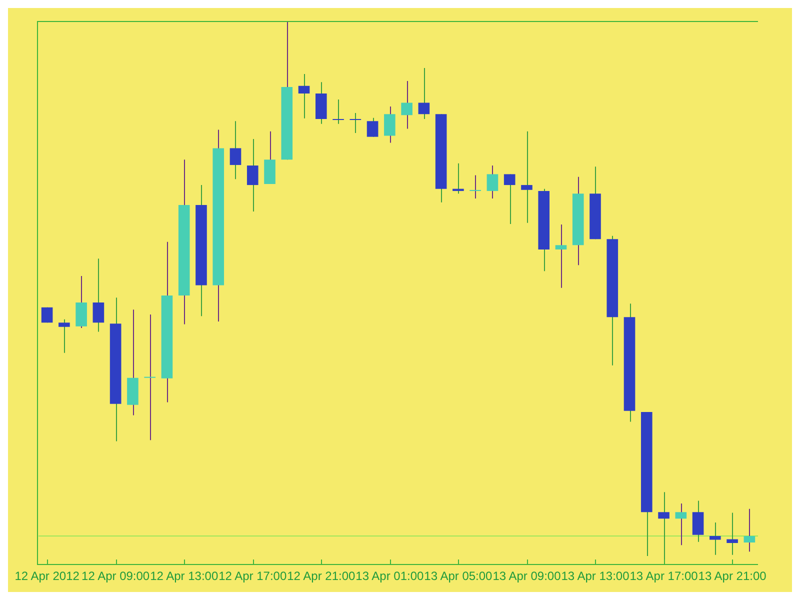 The height and width of the screenshot is (600, 800). What do you see at coordinates (595, 576) in the screenshot?
I see `x-tick-label: 13 Apr 13:00` at bounding box center [595, 576].